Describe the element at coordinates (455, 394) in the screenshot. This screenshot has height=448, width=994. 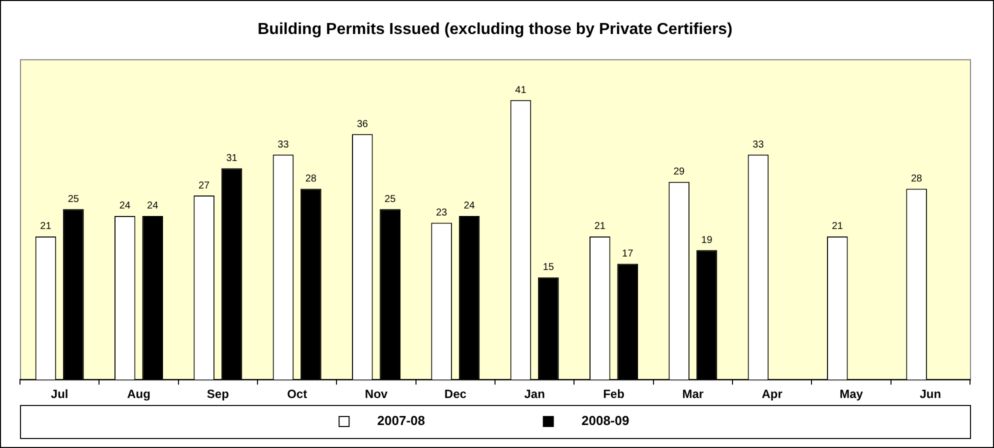
I see `x-tick-label: Dec` at that location.